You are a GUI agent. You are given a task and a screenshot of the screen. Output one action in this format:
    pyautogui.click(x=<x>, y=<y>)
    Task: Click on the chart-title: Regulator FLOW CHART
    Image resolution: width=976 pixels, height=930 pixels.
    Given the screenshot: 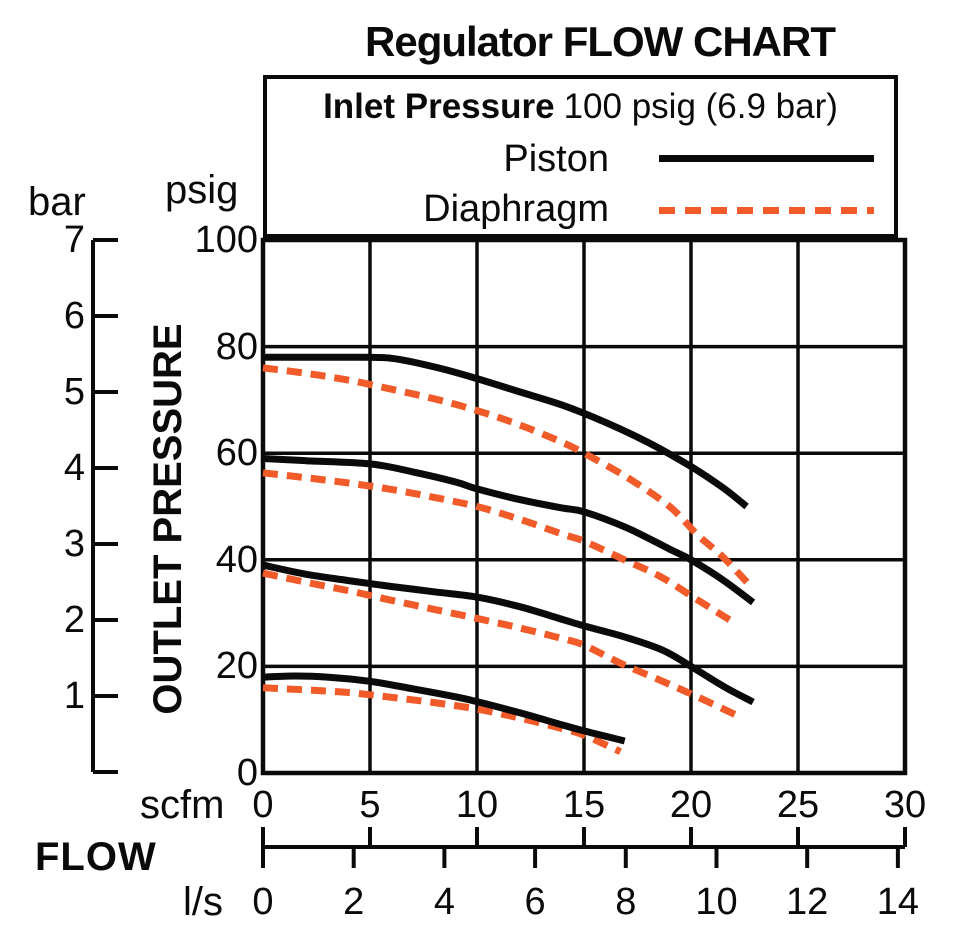 What is the action you would take?
    pyautogui.click(x=600, y=41)
    